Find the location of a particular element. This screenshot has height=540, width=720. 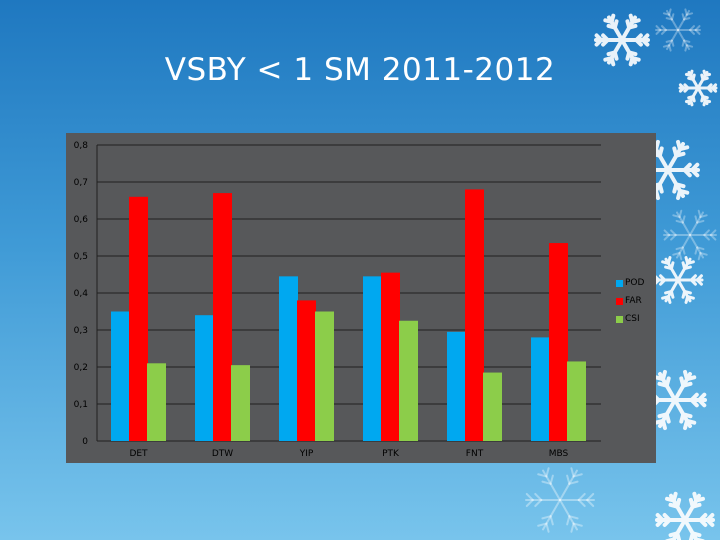

x-tick-label: FNT is located at coordinates (475, 454).